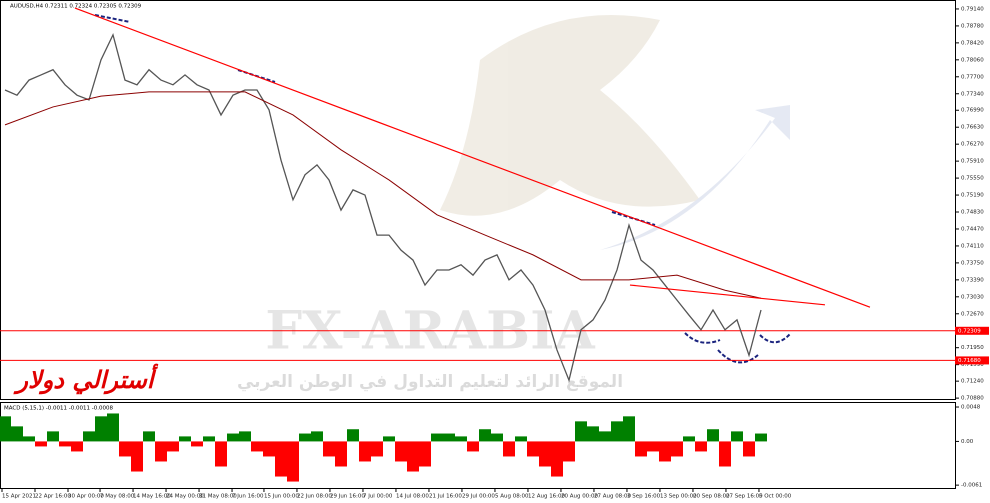  What do you see at coordinates (972, 43) in the screenshot?
I see `y-tick-label: 0.78420` at bounding box center [972, 43].